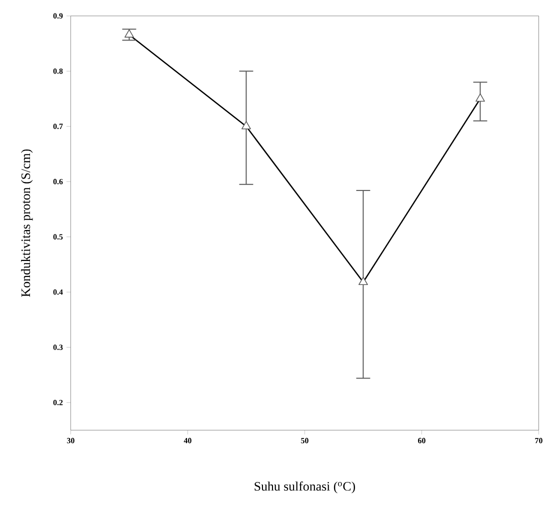  Describe the element at coordinates (27, 223) in the screenshot. I see `y-axis-title: Konduktivitas proton (S/cm)` at that location.